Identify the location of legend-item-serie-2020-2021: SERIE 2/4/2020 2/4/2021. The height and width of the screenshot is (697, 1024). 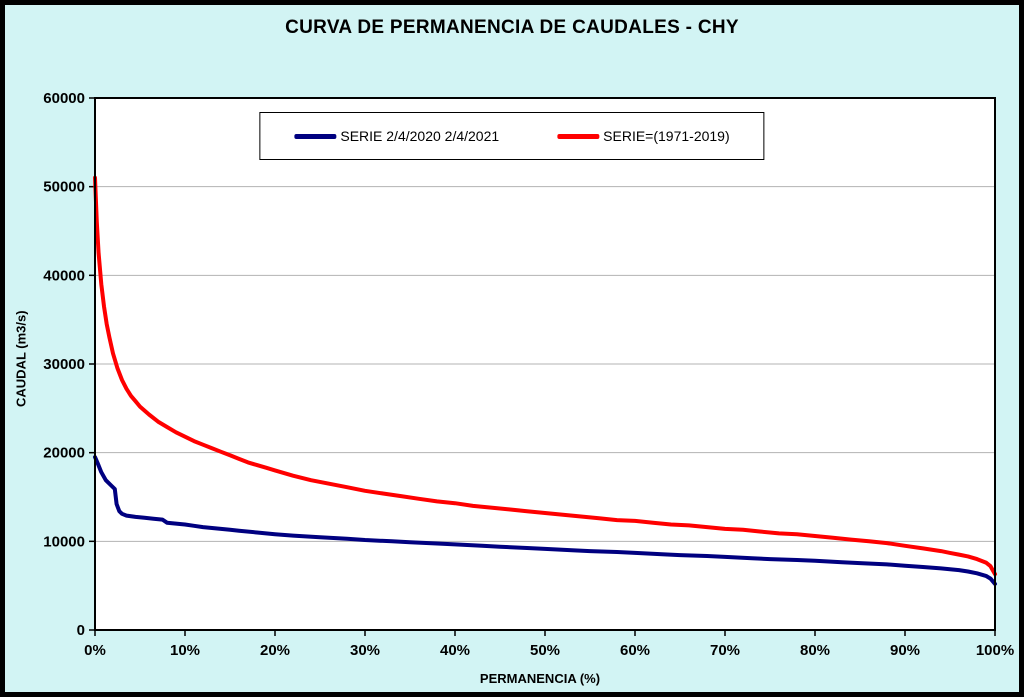
(396, 136).